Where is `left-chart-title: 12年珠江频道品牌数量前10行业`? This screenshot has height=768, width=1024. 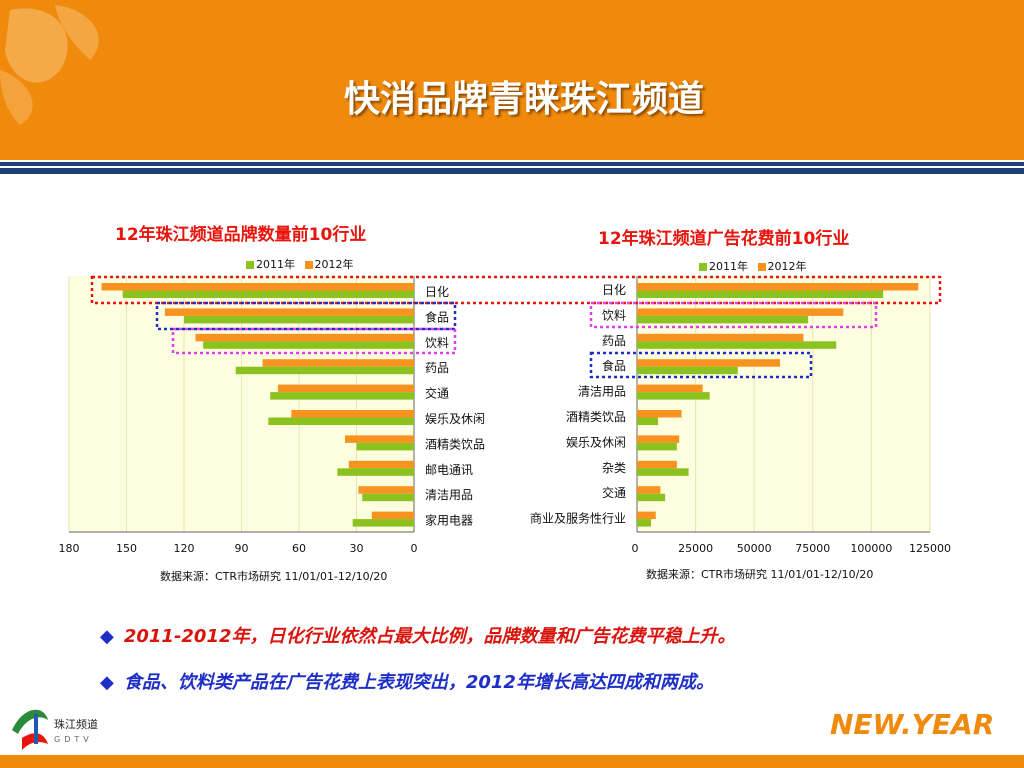
left-chart-title: 12年珠江频道品牌数量前10行业 is located at coordinates (241, 235).